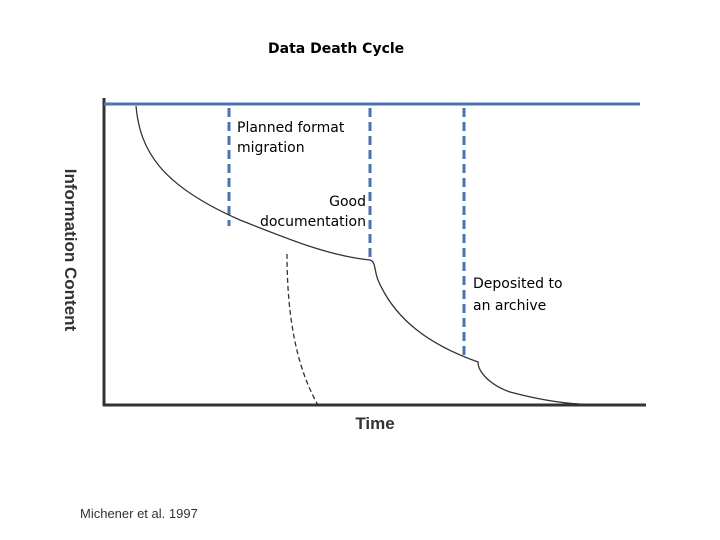  Describe the element at coordinates (302, 329) in the screenshot. I see `unmanaged-decay-curve` at that location.